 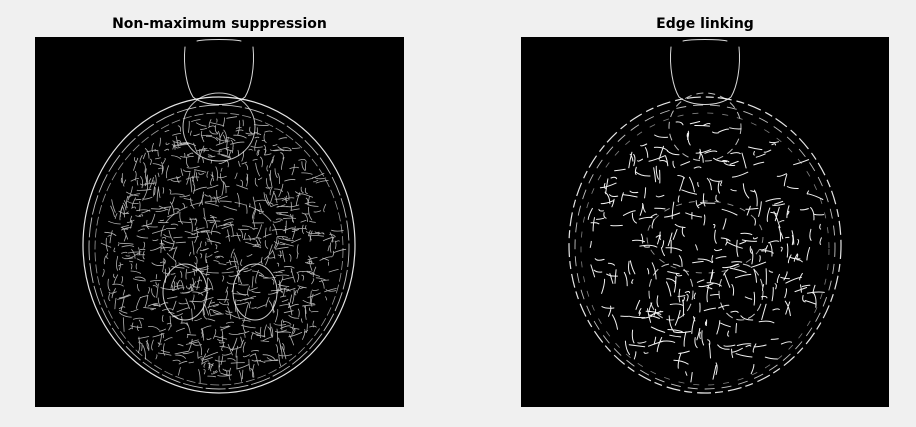 I want to click on panel-title-edge-linking: Edge linking, so click(x=705, y=24).